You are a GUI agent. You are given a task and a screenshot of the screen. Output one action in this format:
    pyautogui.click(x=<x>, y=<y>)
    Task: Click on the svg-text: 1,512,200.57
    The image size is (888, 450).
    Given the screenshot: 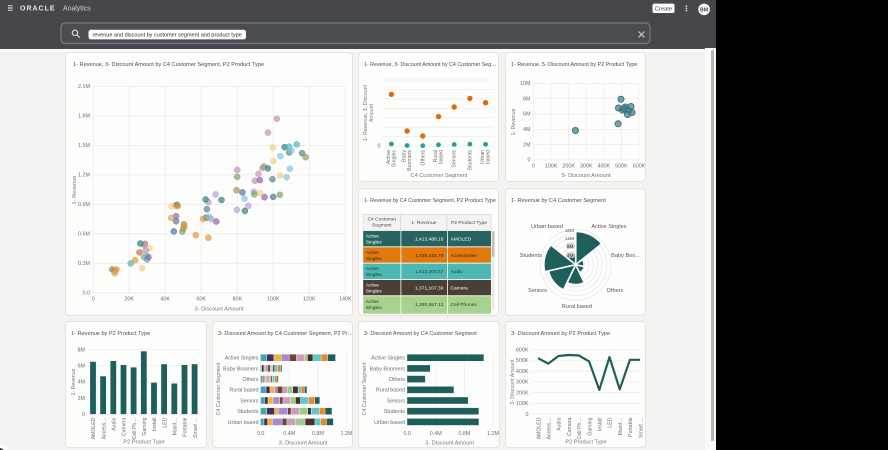 What is the action you would take?
    pyautogui.click(x=429, y=272)
    